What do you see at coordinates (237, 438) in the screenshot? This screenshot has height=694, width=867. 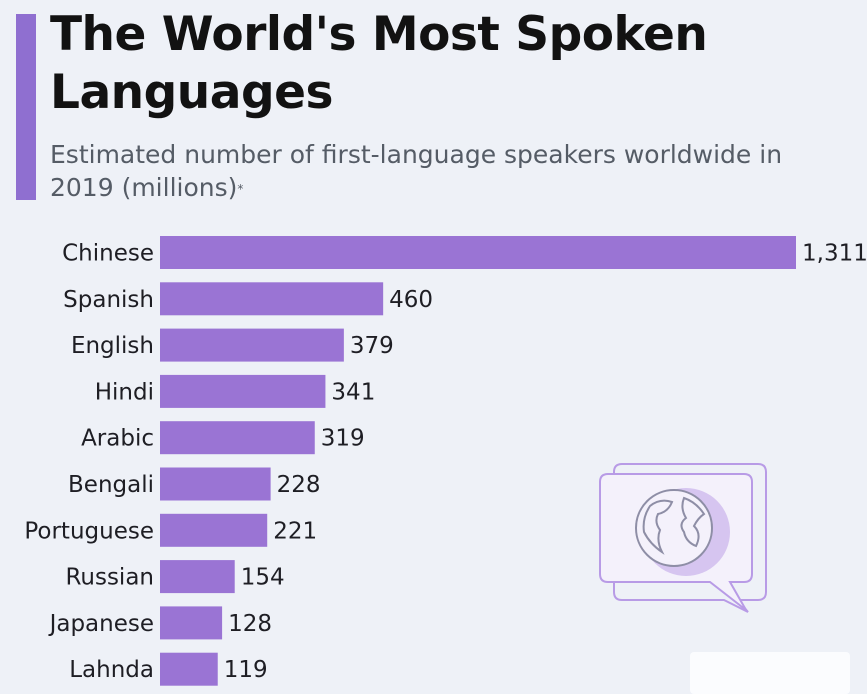 I see `bar-arabic` at bounding box center [237, 438].